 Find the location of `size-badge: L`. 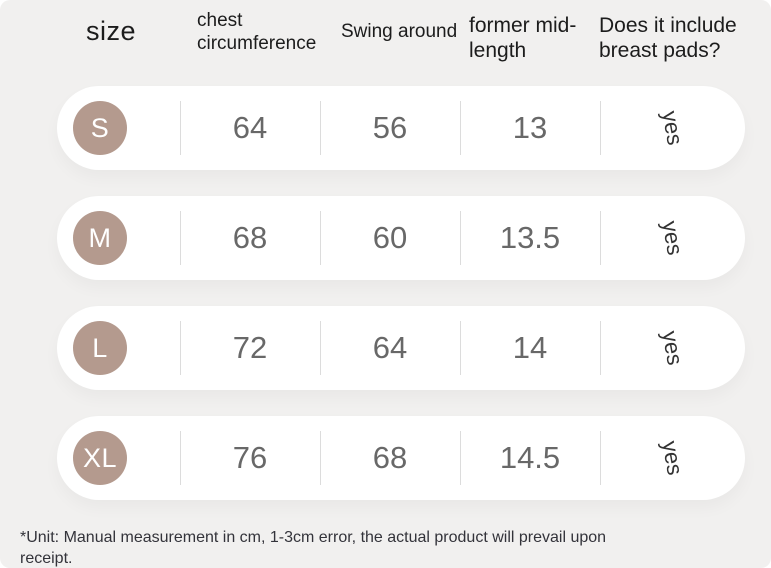

size-badge: L is located at coordinates (100, 348).